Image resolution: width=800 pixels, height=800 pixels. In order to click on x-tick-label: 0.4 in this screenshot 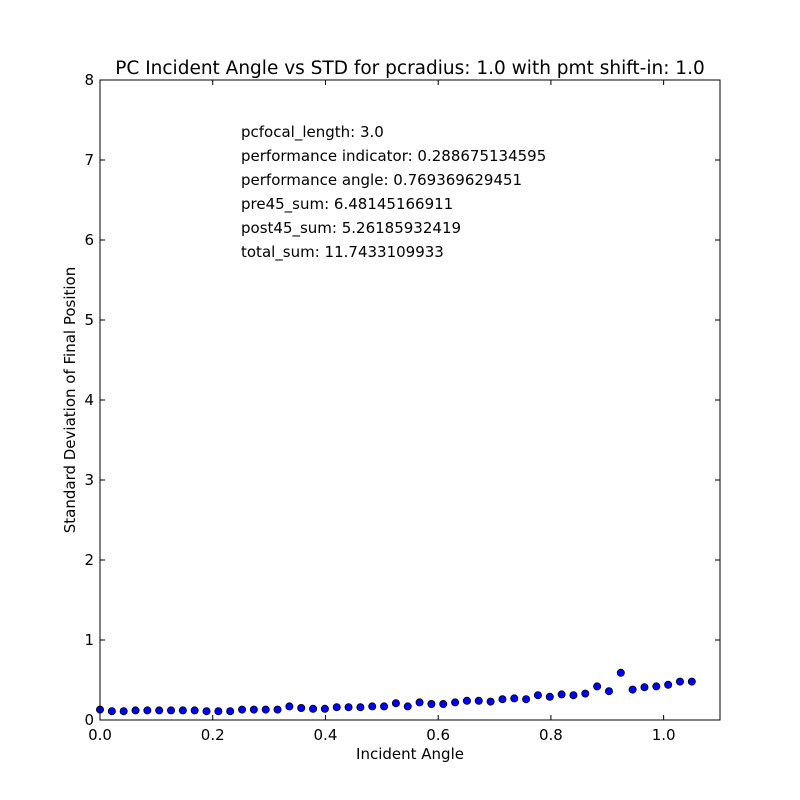, I will do `click(326, 735)`.